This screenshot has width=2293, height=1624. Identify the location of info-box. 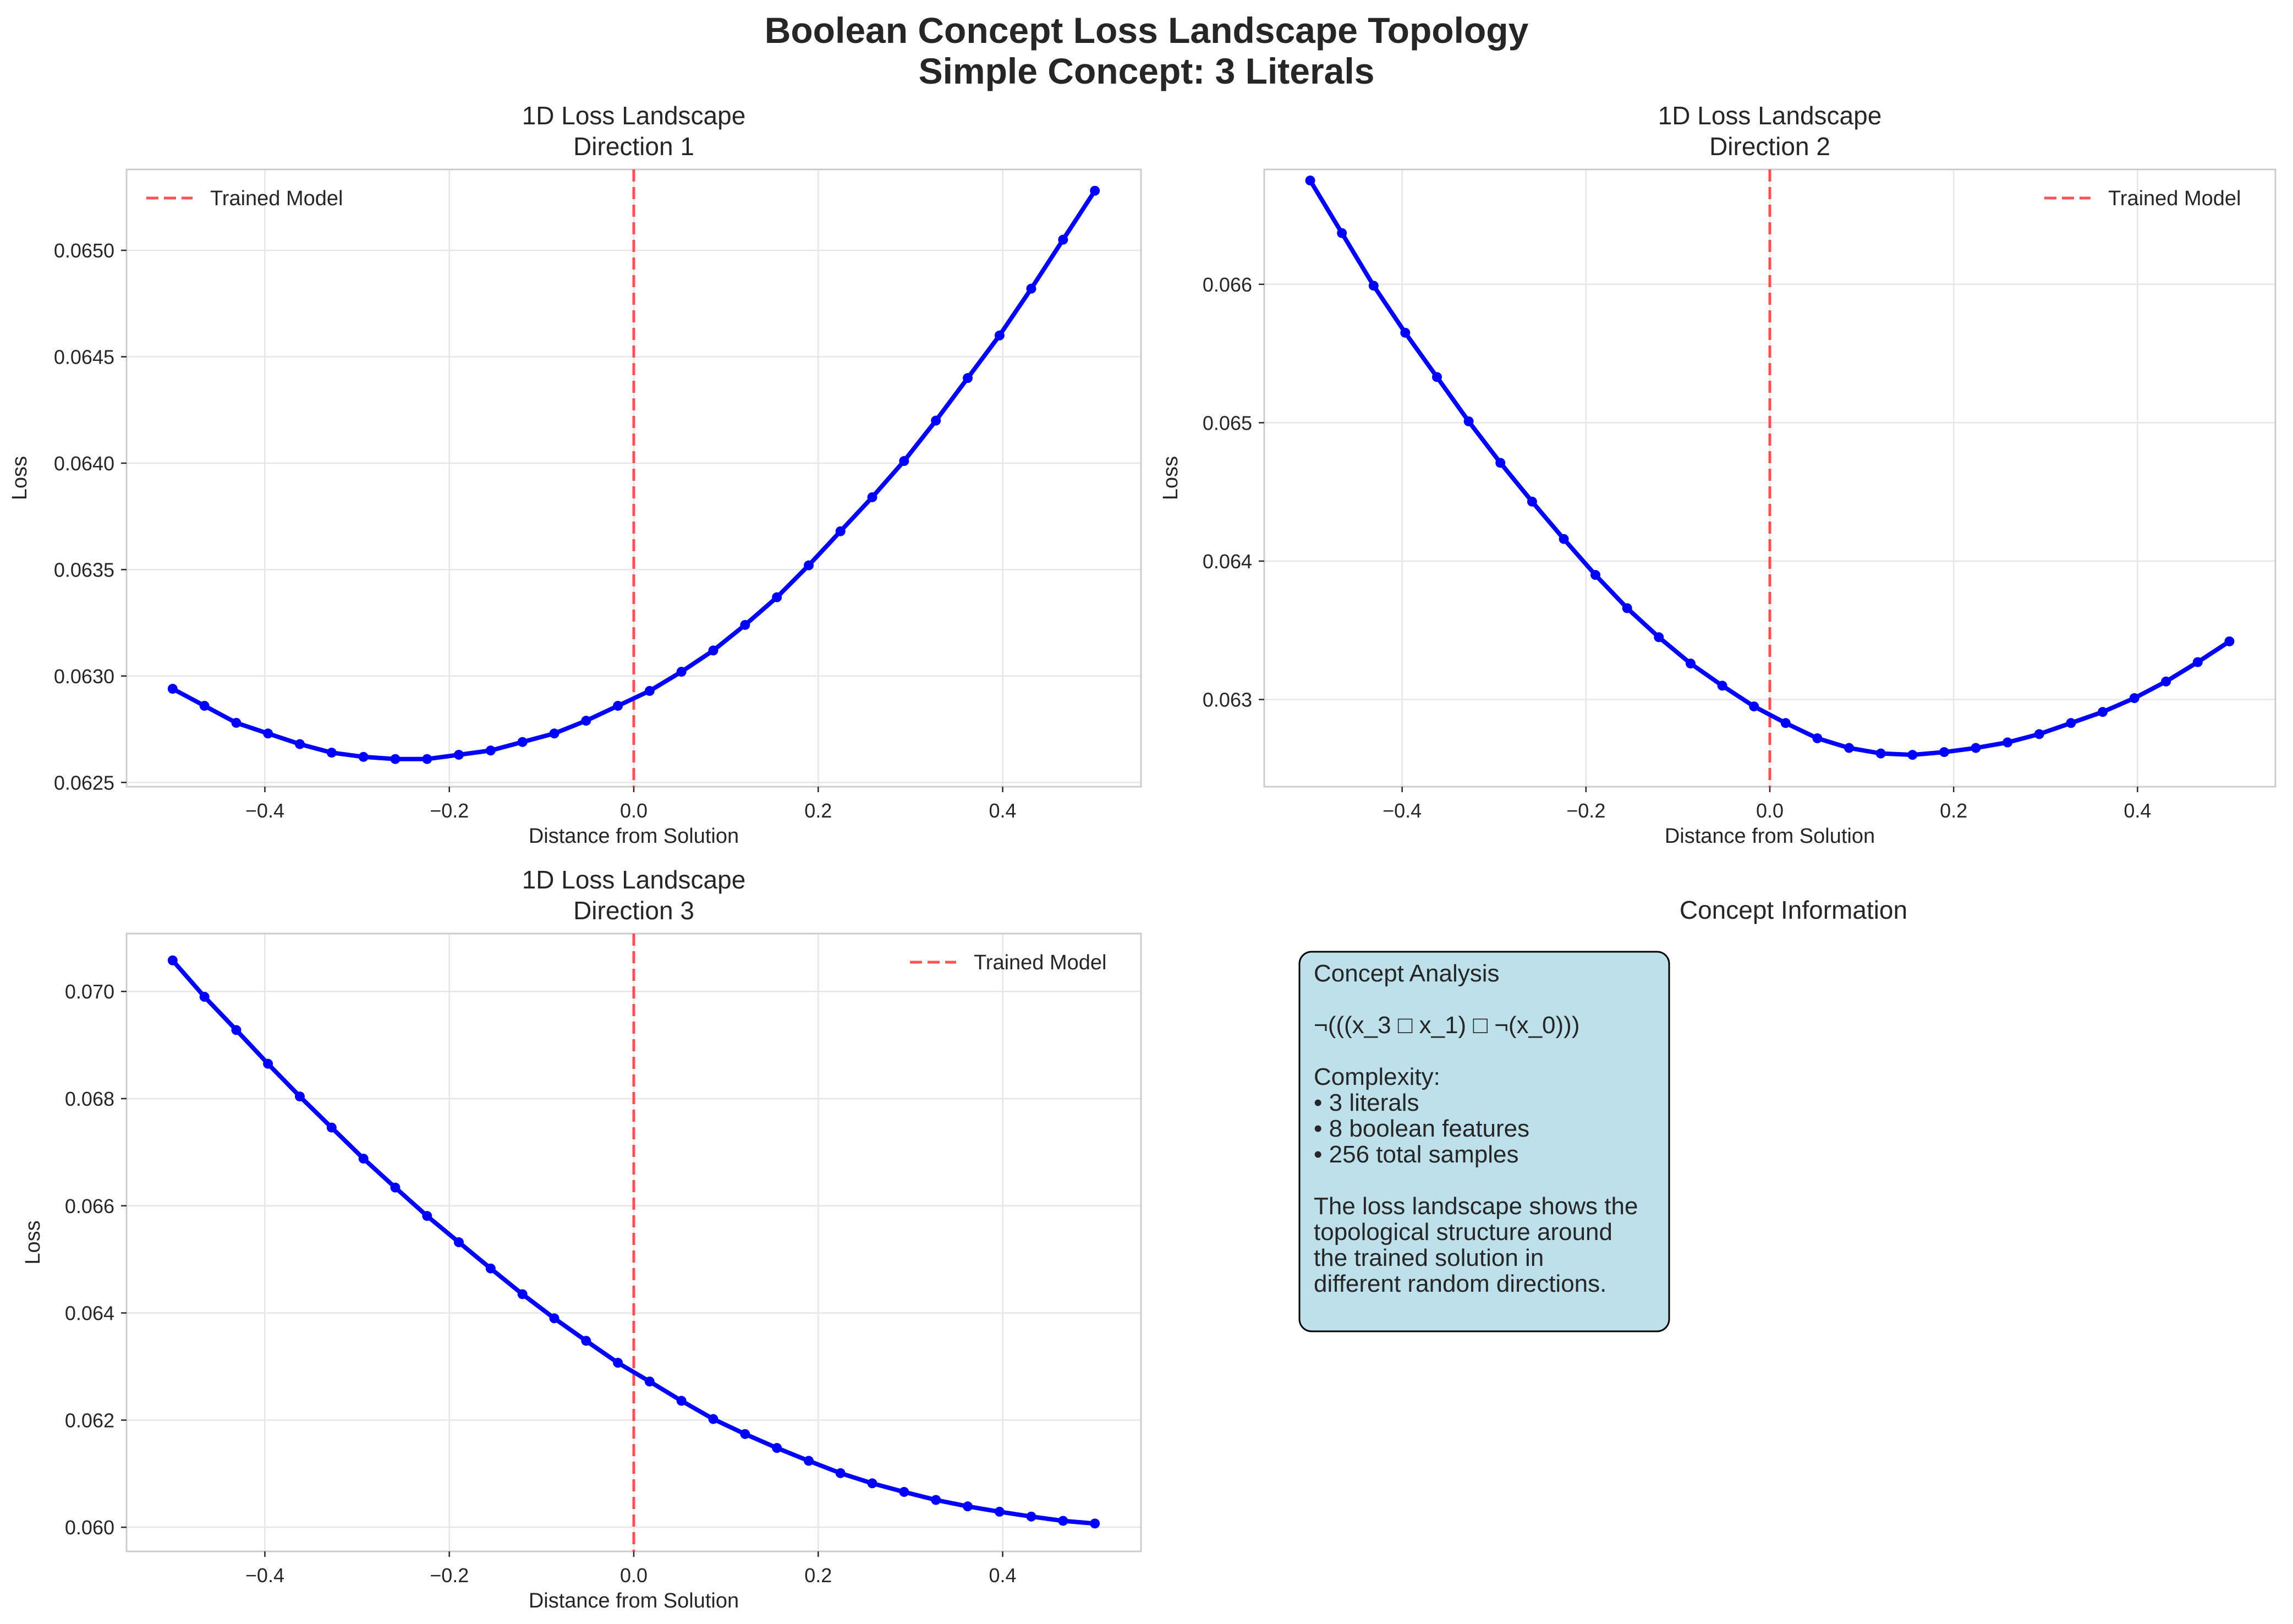
(1484, 1141).